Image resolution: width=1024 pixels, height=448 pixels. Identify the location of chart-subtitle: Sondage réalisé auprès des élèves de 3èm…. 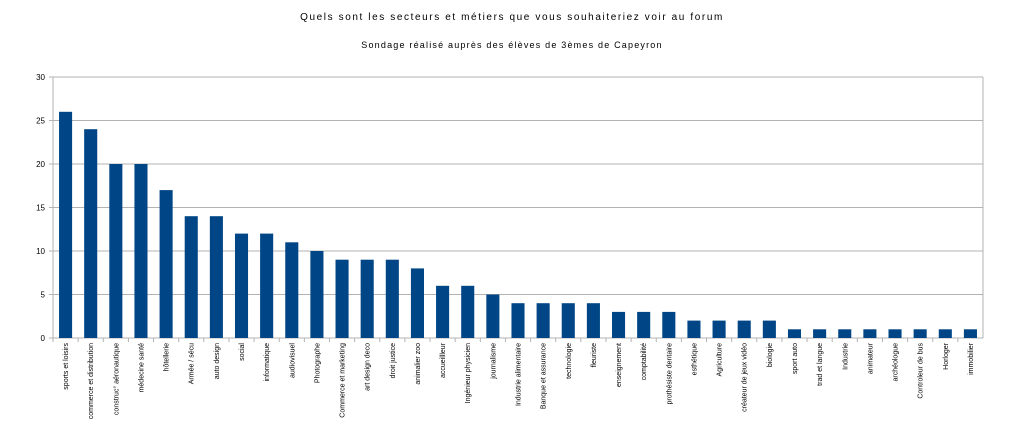
(512, 45).